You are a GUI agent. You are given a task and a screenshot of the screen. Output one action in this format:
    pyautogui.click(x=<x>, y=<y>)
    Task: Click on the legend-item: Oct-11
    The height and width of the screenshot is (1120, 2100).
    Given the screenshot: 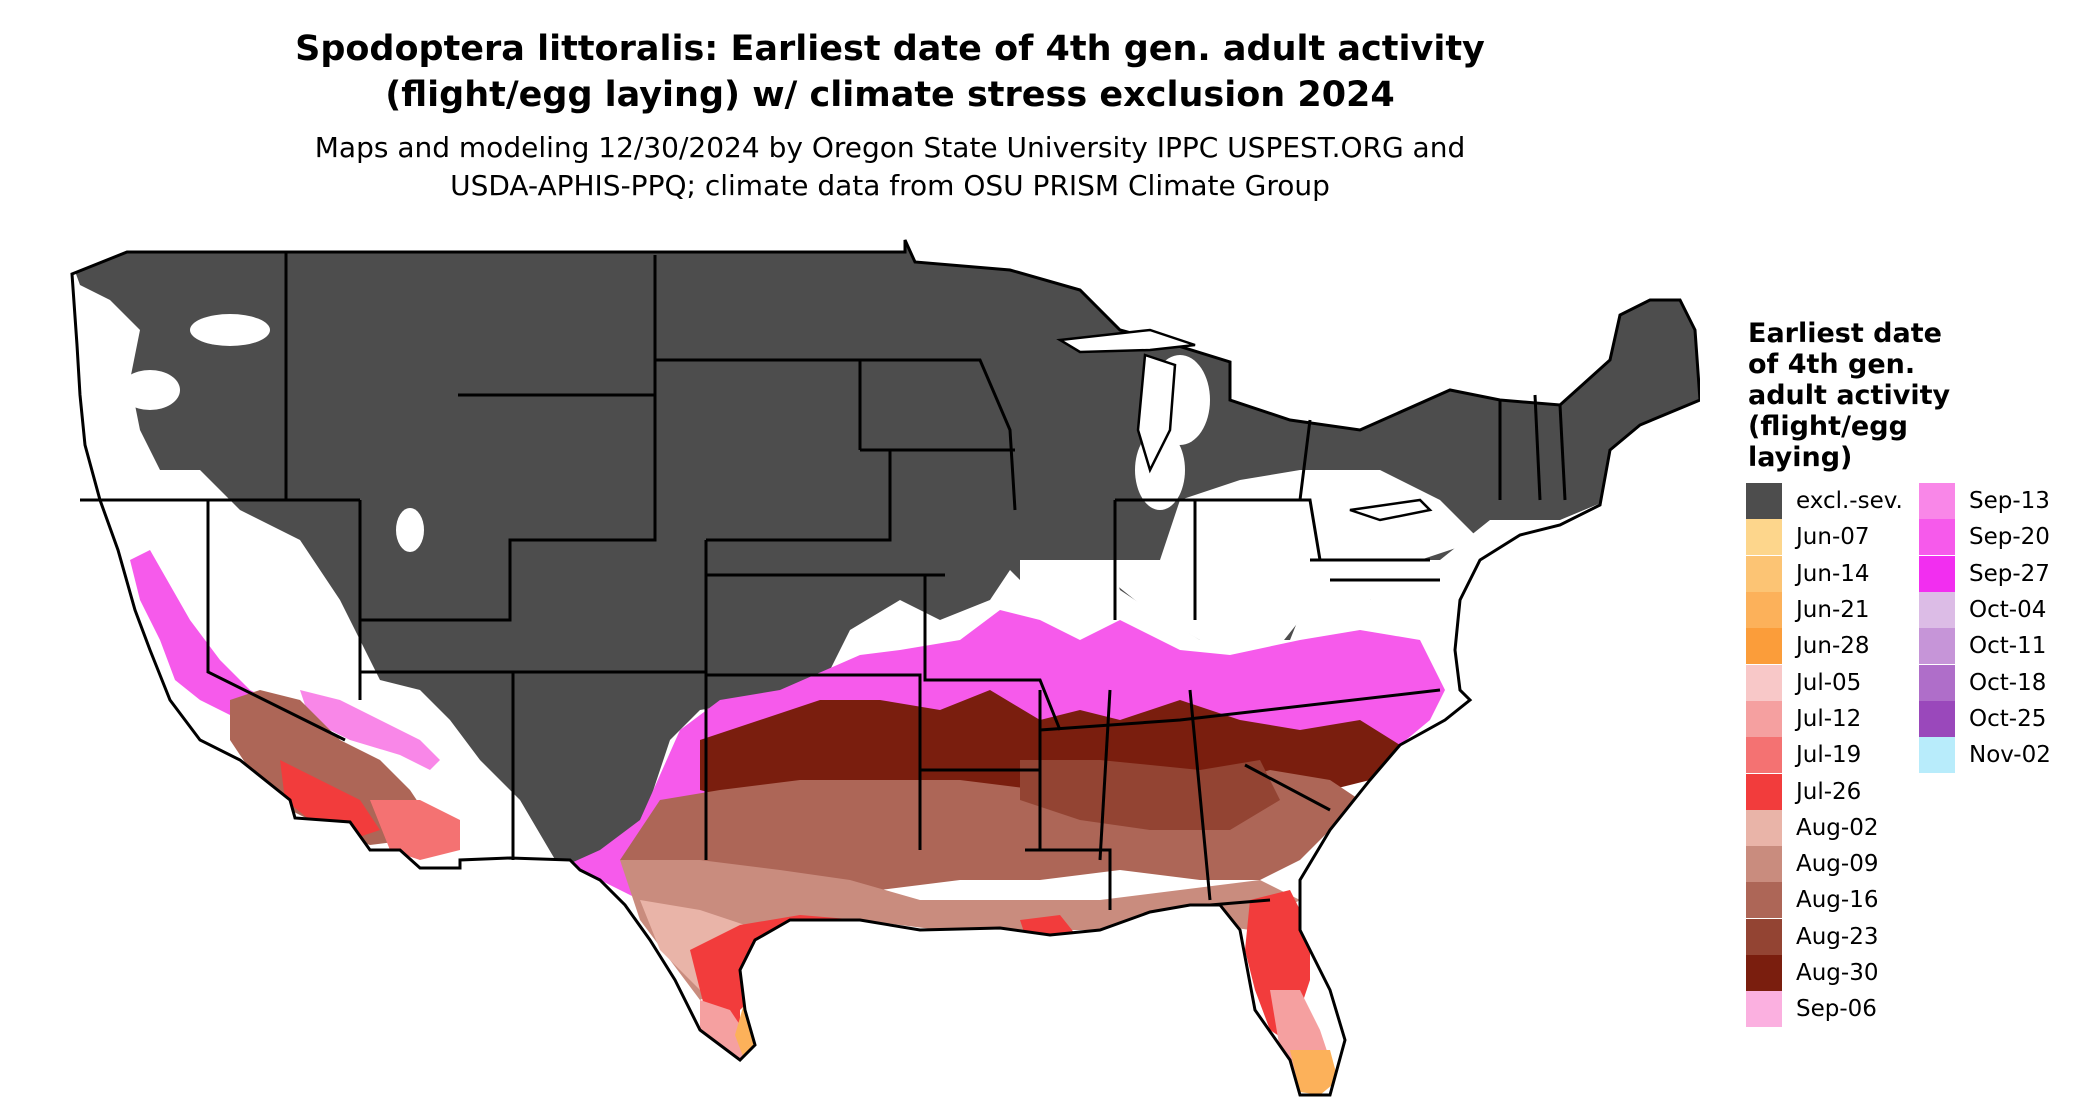 What is the action you would take?
    pyautogui.click(x=1985, y=646)
    